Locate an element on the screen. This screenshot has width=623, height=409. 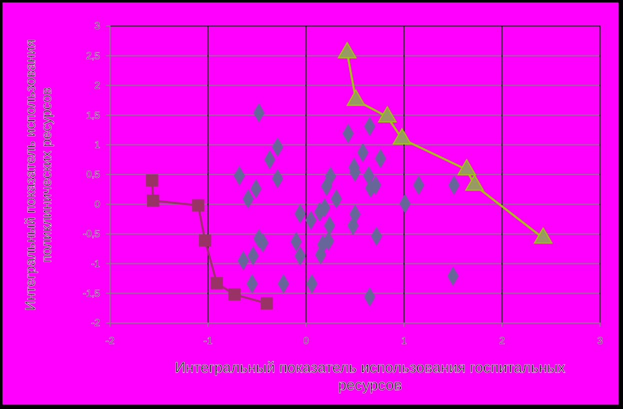
y-tick-label: 0,5 is located at coordinates (93, 175).